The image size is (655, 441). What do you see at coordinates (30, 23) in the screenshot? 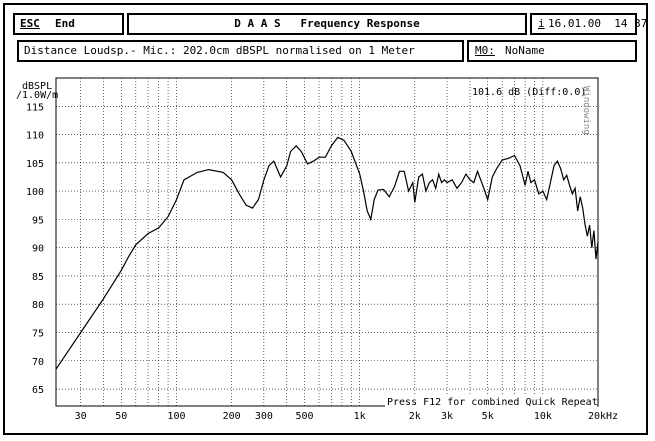
I see `esc-key-label: ESC` at bounding box center [30, 23].